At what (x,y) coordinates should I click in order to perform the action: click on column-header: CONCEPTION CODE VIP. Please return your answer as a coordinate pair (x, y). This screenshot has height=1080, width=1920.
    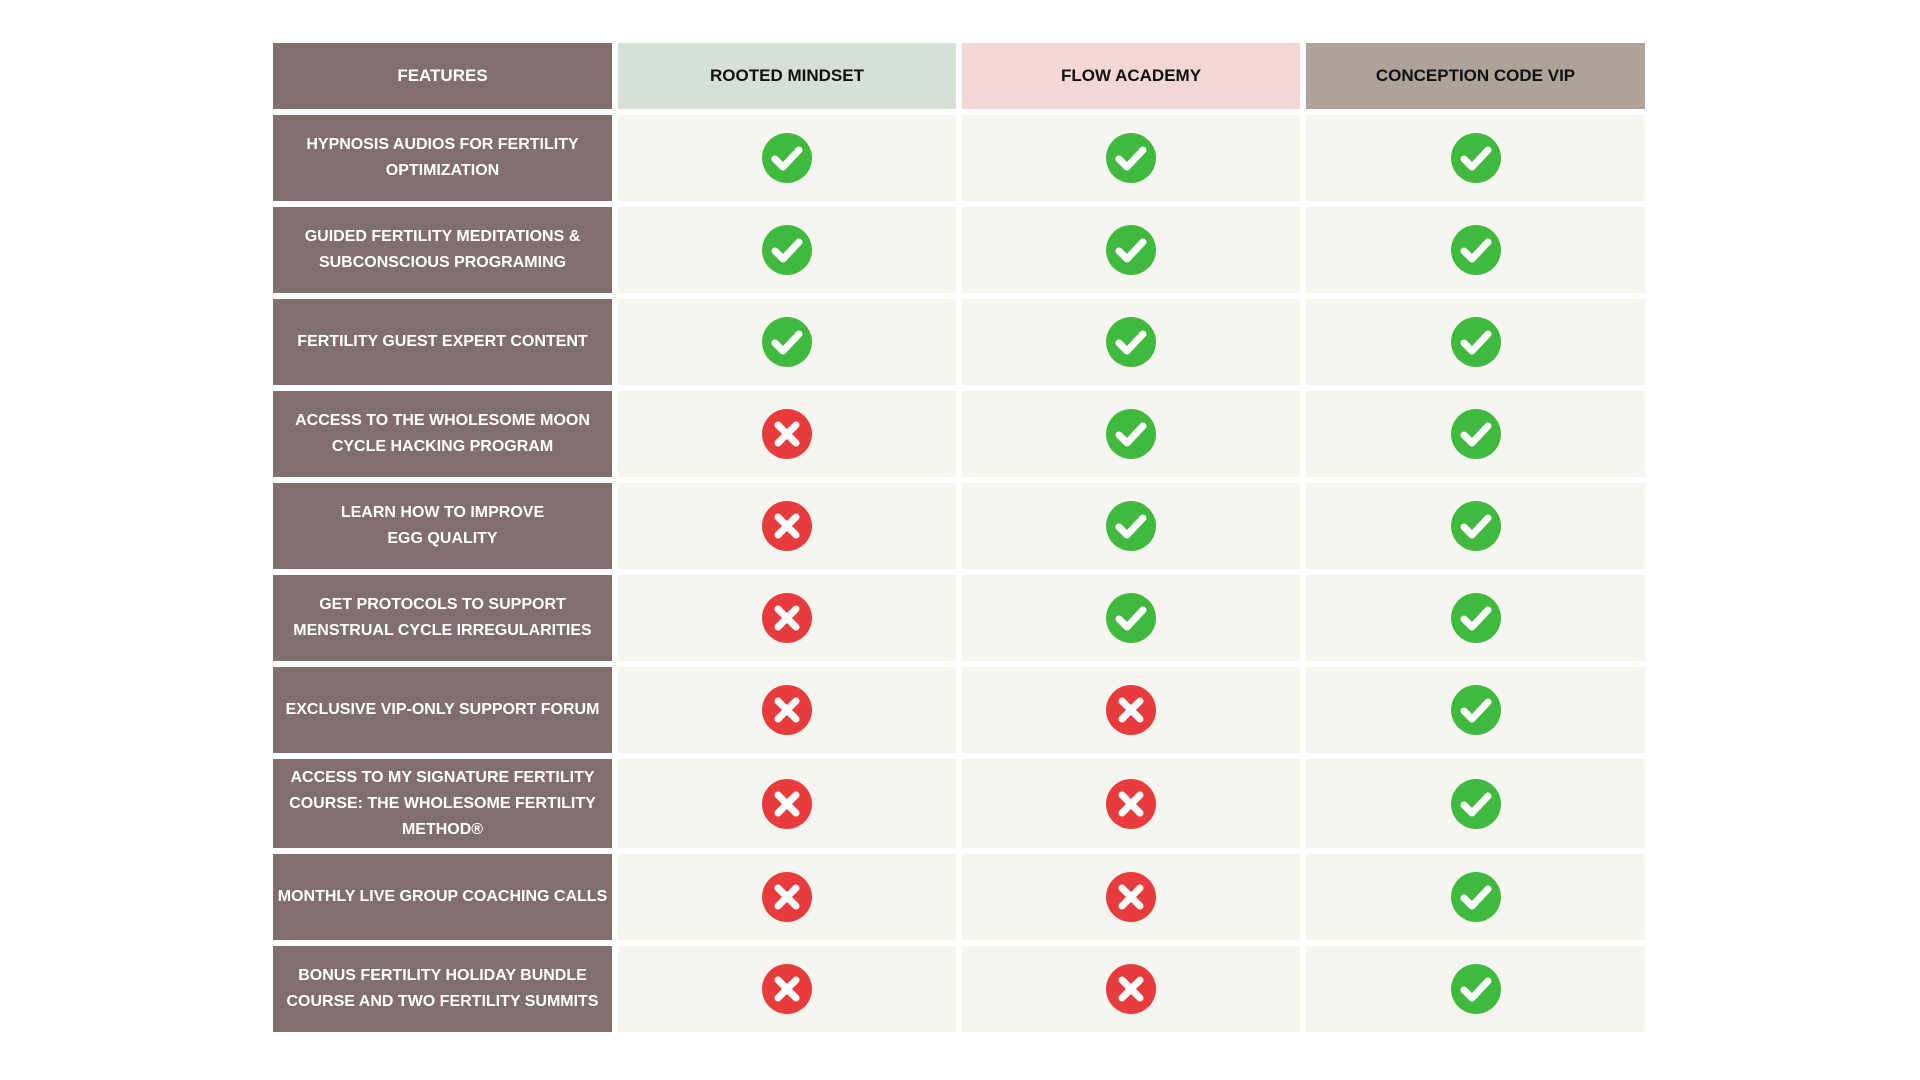
    Looking at the image, I should click on (1475, 76).